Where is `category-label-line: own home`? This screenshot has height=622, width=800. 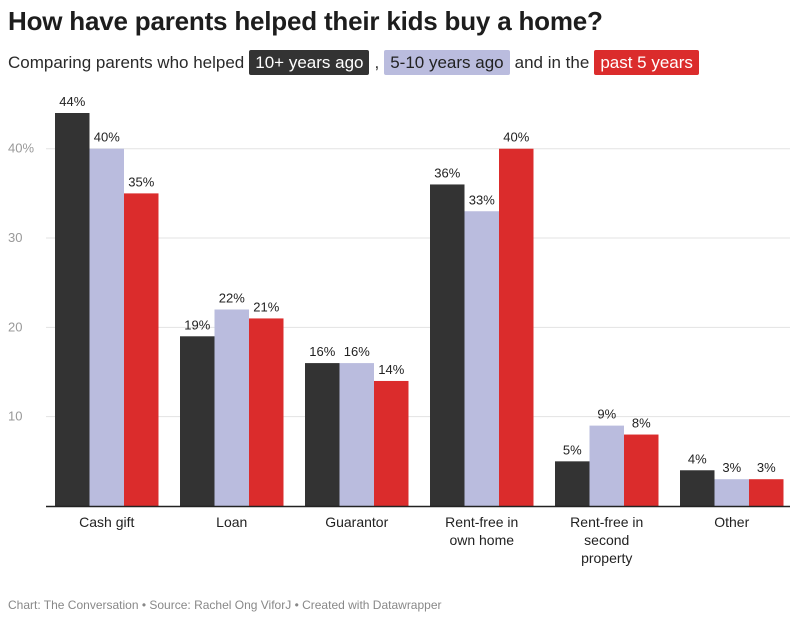 category-label-line: own home is located at coordinates (481, 540).